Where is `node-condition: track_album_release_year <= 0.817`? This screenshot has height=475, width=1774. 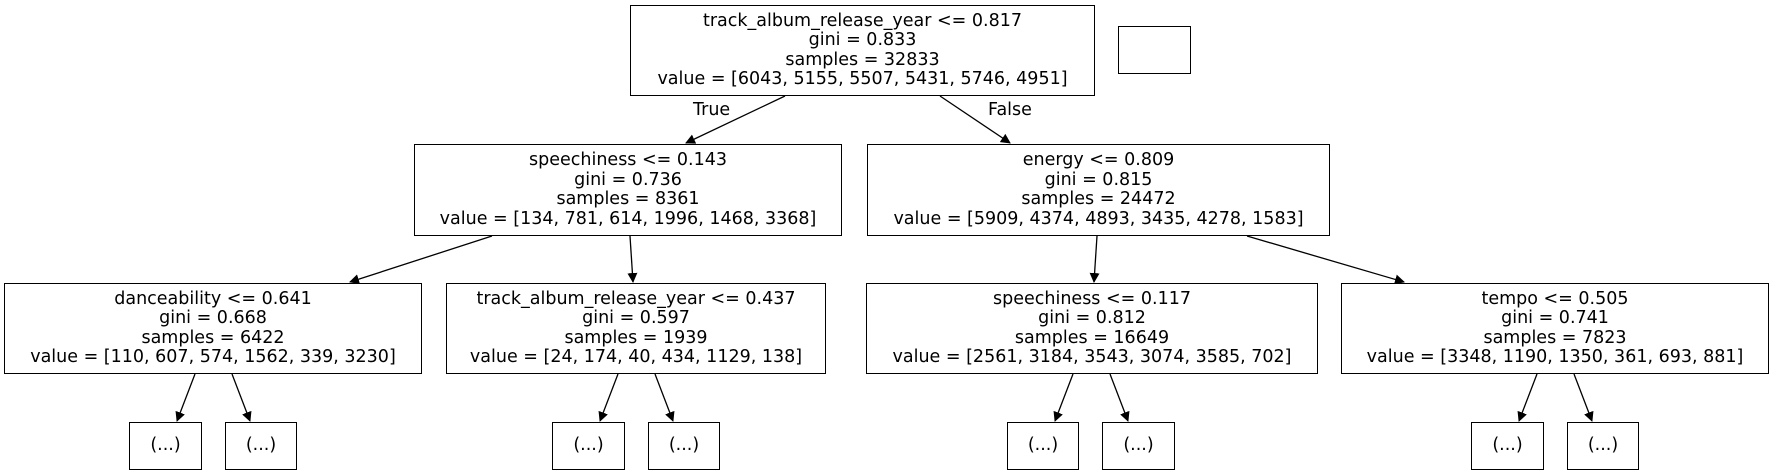
node-condition: track_album_release_year <= 0.817 is located at coordinates (862, 20).